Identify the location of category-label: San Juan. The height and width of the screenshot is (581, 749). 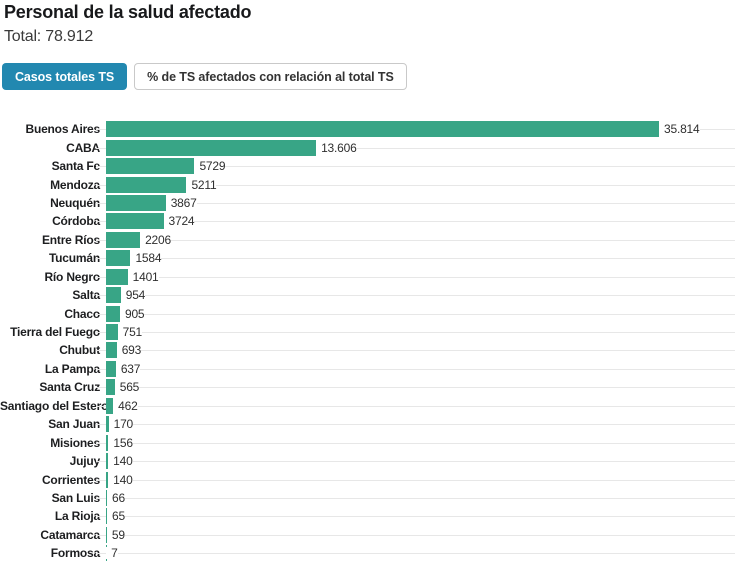
(74, 424).